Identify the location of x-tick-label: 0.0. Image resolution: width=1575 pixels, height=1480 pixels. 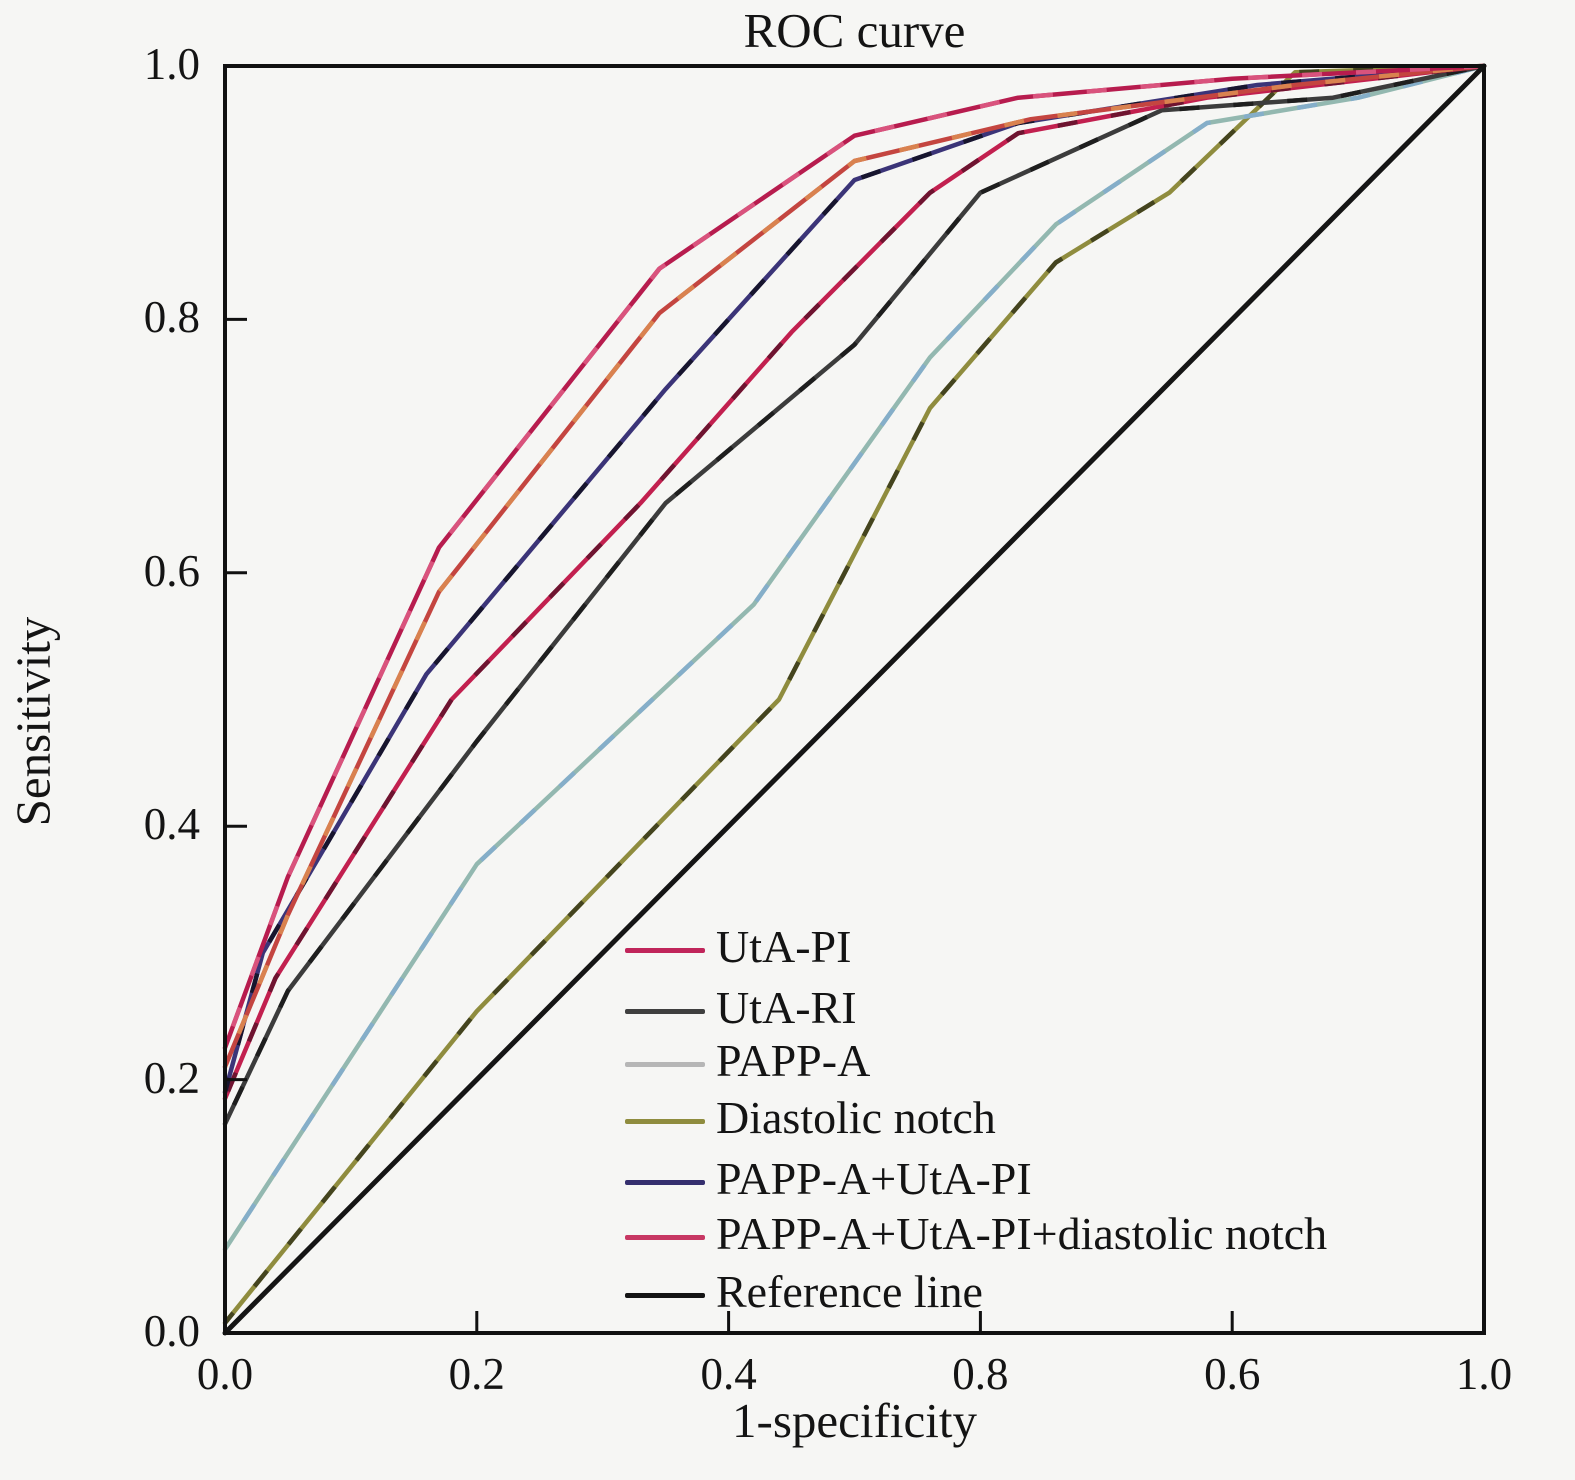
(225, 1374).